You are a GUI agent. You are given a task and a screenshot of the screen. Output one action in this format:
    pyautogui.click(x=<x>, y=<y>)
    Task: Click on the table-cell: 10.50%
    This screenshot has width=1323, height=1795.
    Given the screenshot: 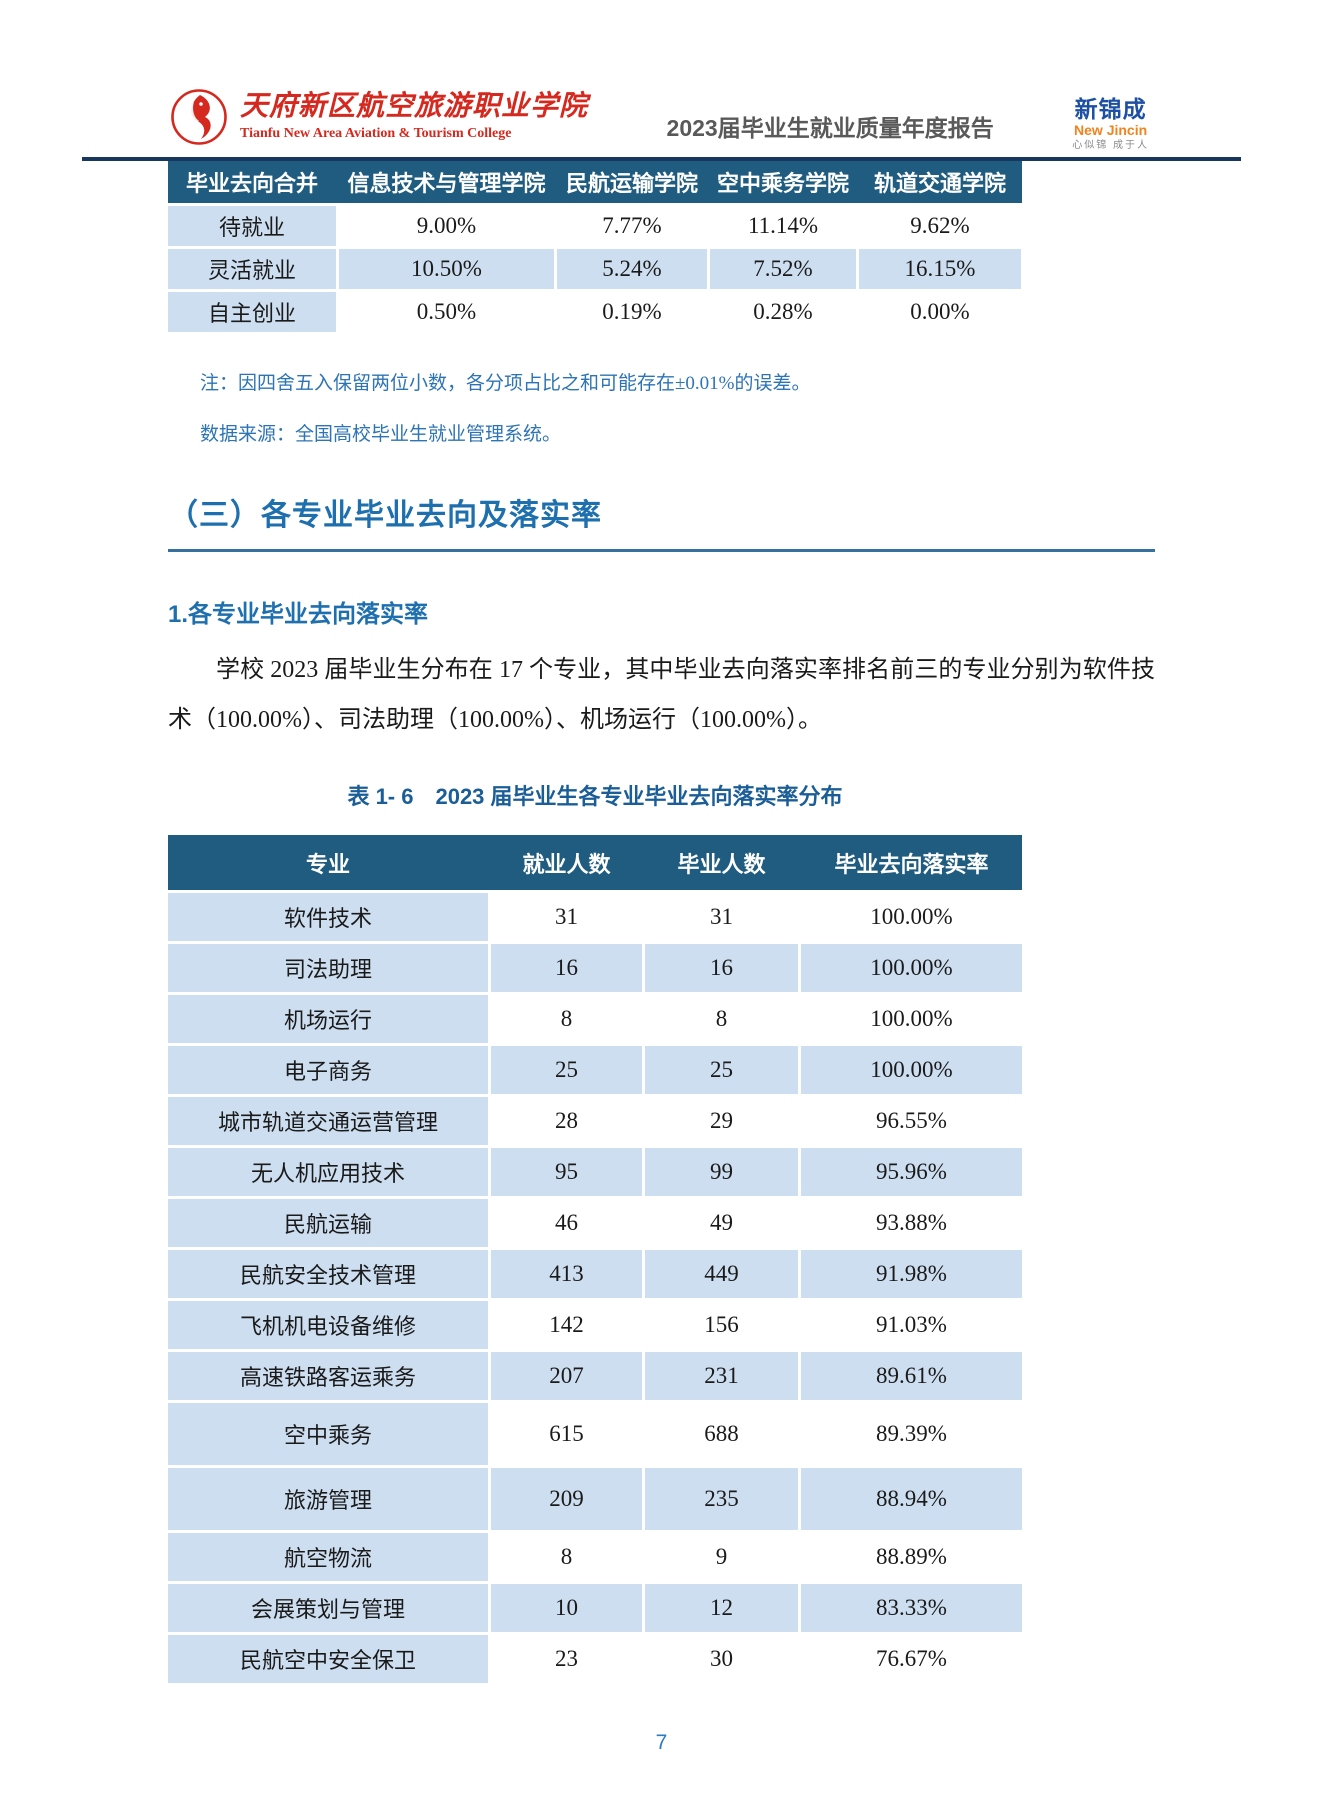 What is the action you would take?
    pyautogui.click(x=446, y=269)
    